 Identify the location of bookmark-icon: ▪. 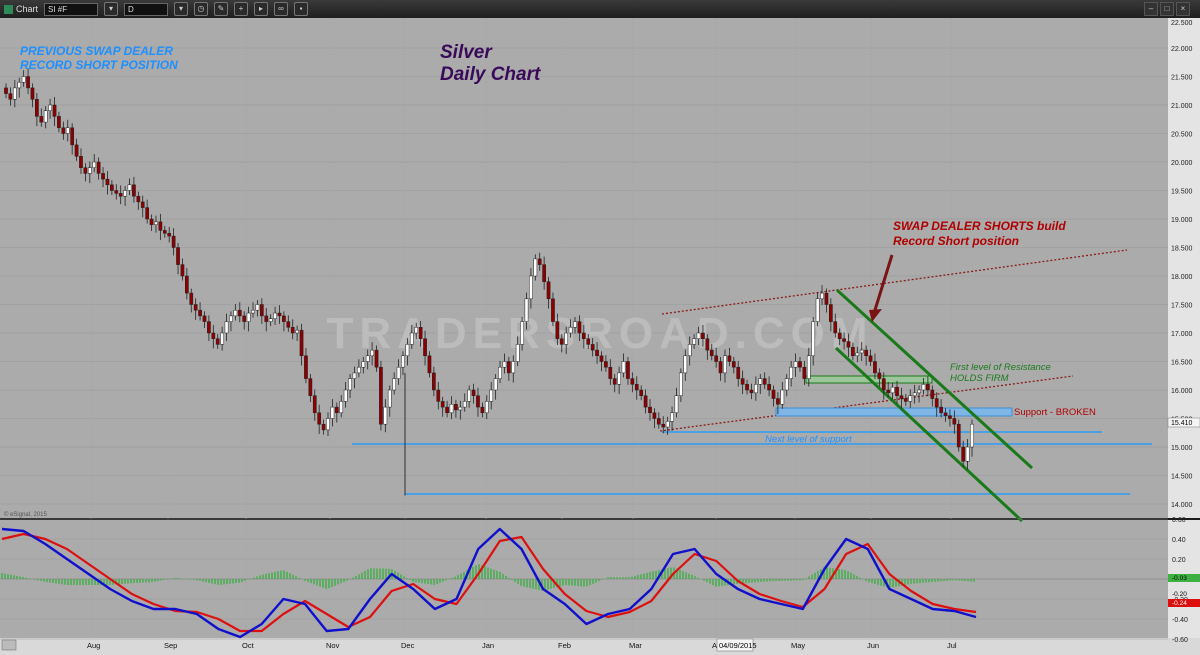
(301, 9).